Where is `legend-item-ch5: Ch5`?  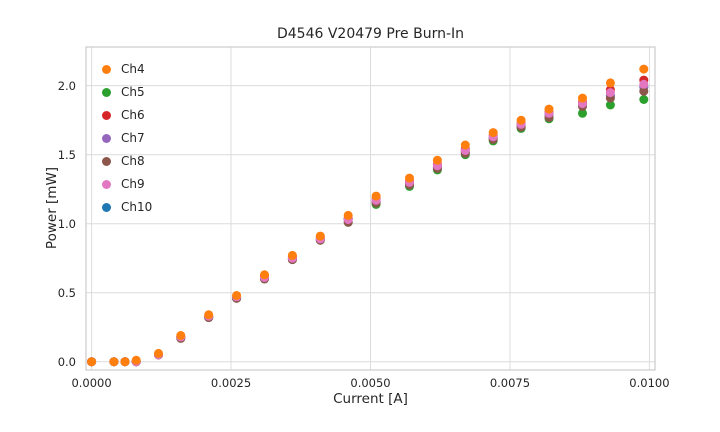
legend-item-ch5: Ch5 is located at coordinates (127, 92).